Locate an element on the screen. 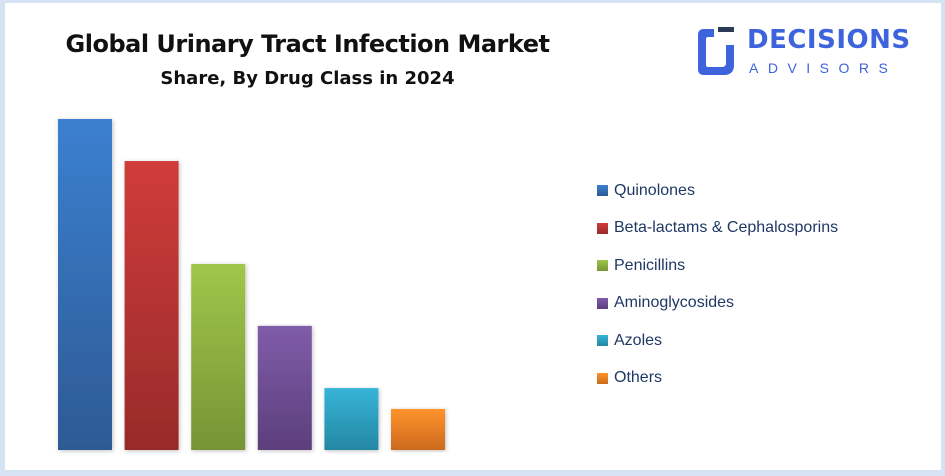  legend-label: Beta-lactams & Cephalosporins is located at coordinates (726, 228).